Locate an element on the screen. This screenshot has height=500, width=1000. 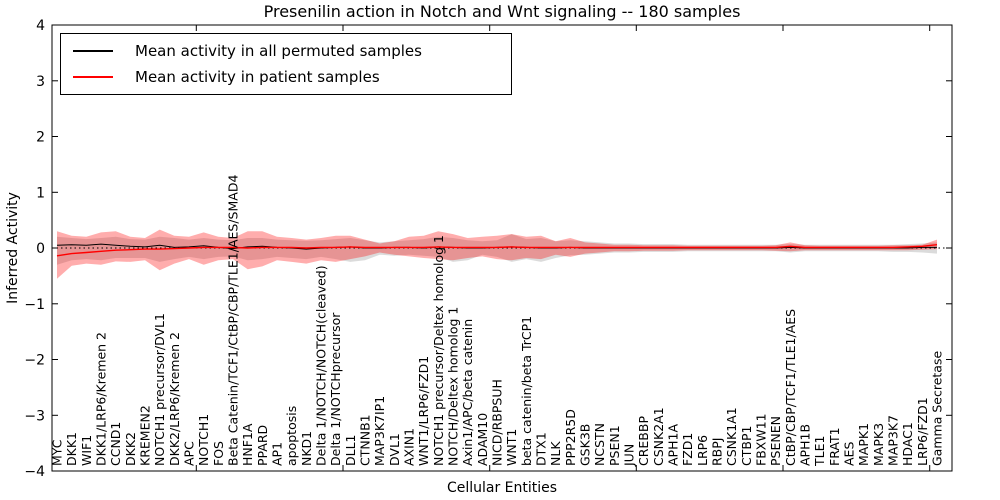
x-category-label: NLK is located at coordinates (555, 453).